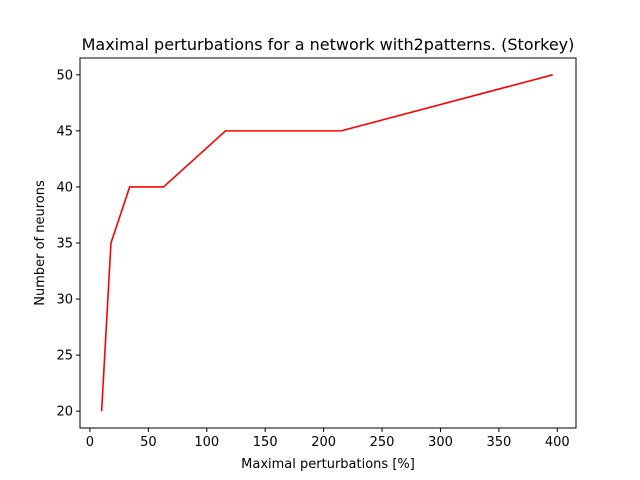 The height and width of the screenshot is (480, 640). Describe the element at coordinates (64, 131) in the screenshot. I see `y-tick-label: 45` at that location.